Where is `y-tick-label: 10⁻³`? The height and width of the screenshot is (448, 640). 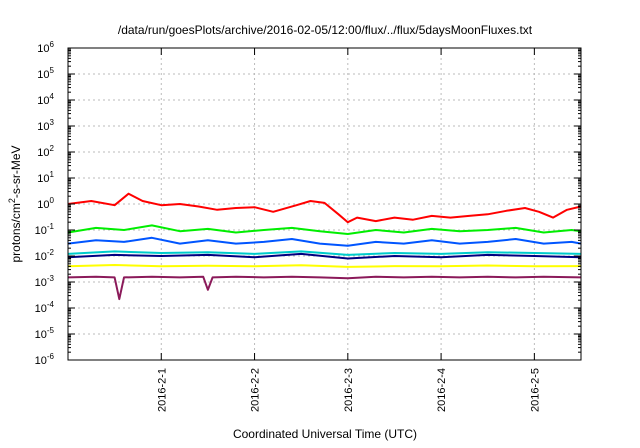
y-tick-label: 10⁻³ is located at coordinates (45, 281).